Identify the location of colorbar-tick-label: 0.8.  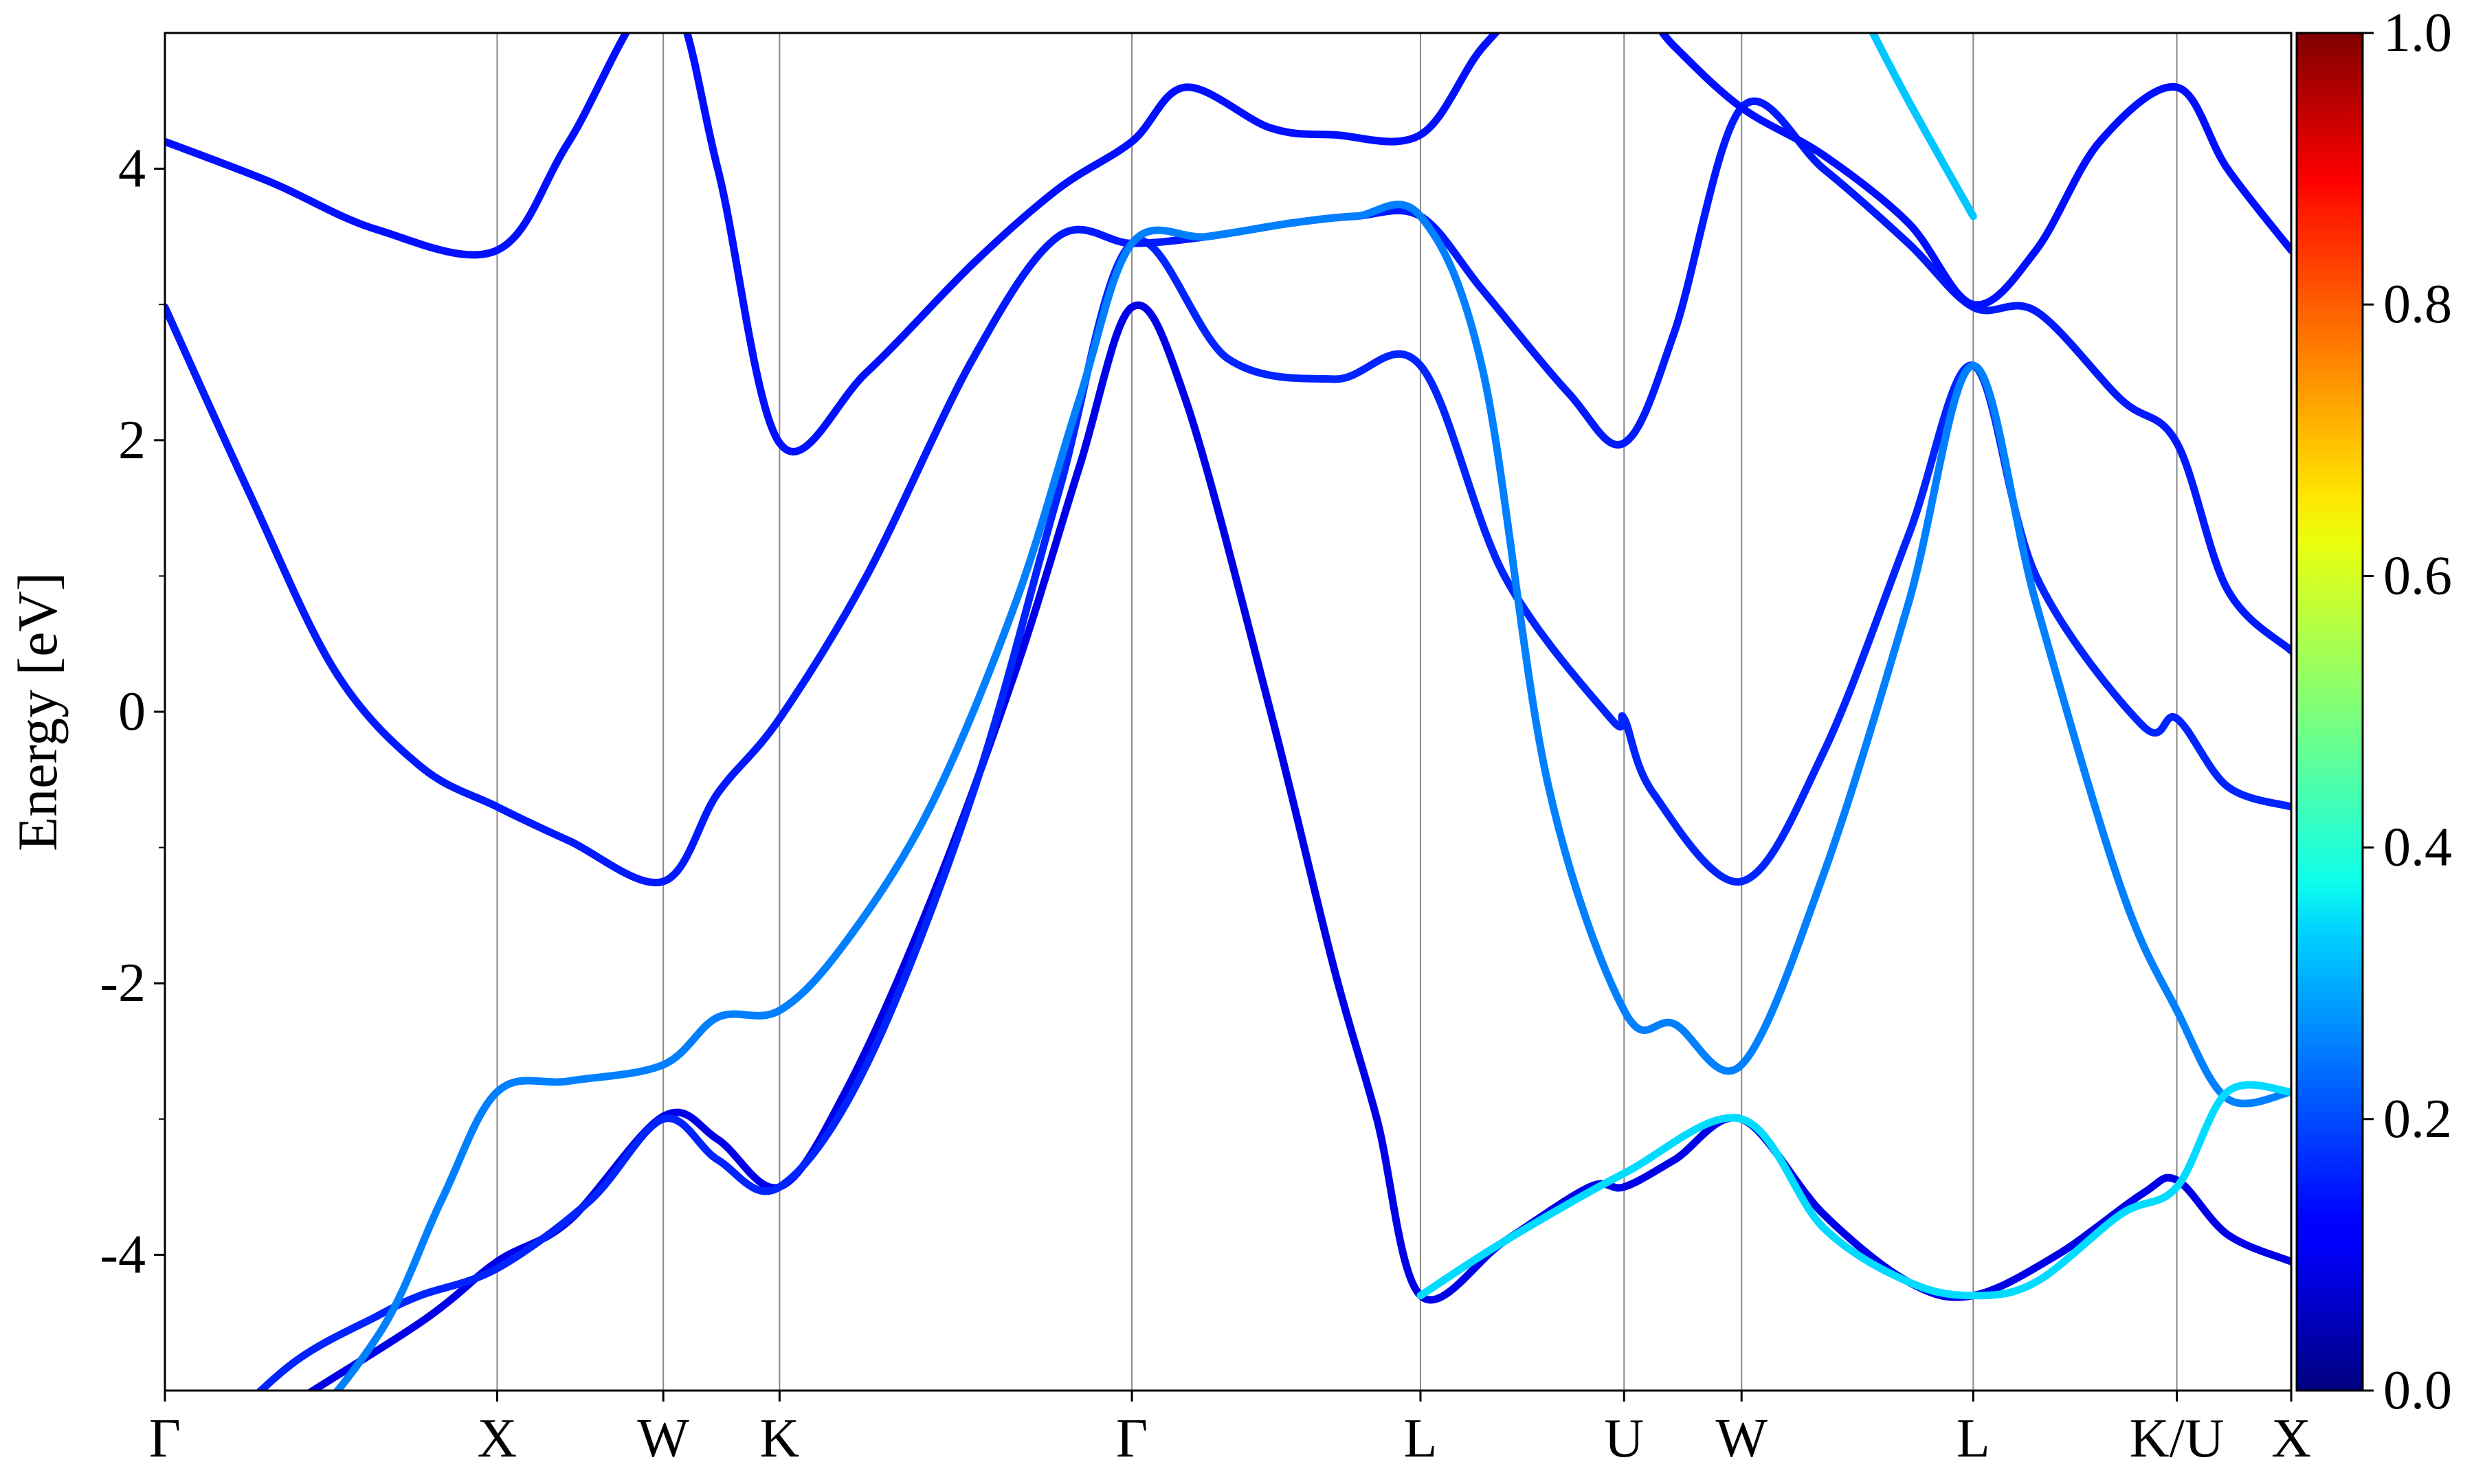
(2417, 304).